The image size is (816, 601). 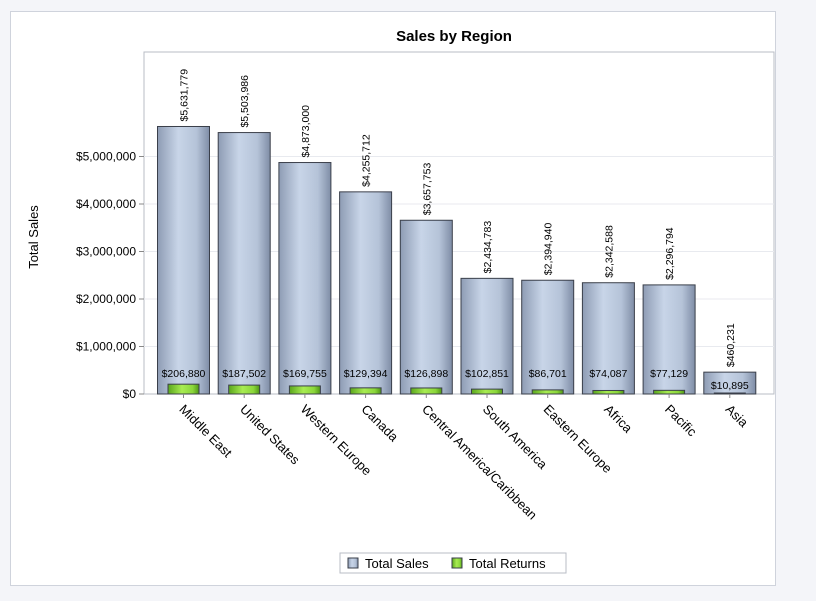 What do you see at coordinates (681, 421) in the screenshot?
I see `x-tick-label: Pacific` at bounding box center [681, 421].